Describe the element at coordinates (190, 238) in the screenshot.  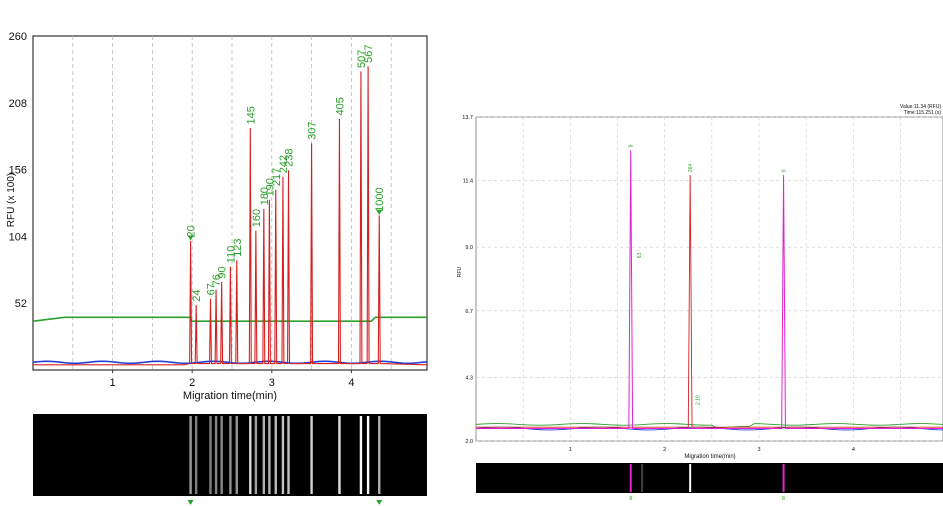
I see `left-marker-arrow` at that location.